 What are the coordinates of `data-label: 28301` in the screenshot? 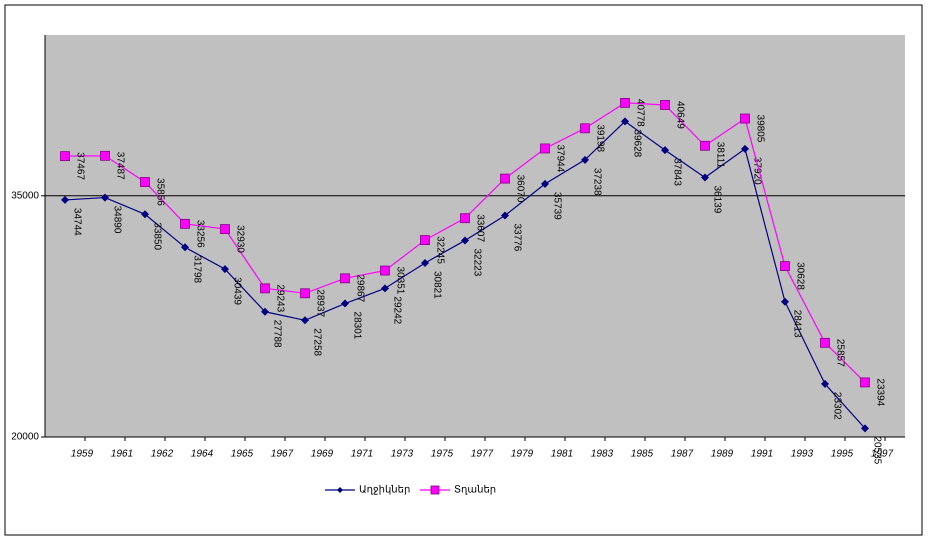 It's located at (356, 326).